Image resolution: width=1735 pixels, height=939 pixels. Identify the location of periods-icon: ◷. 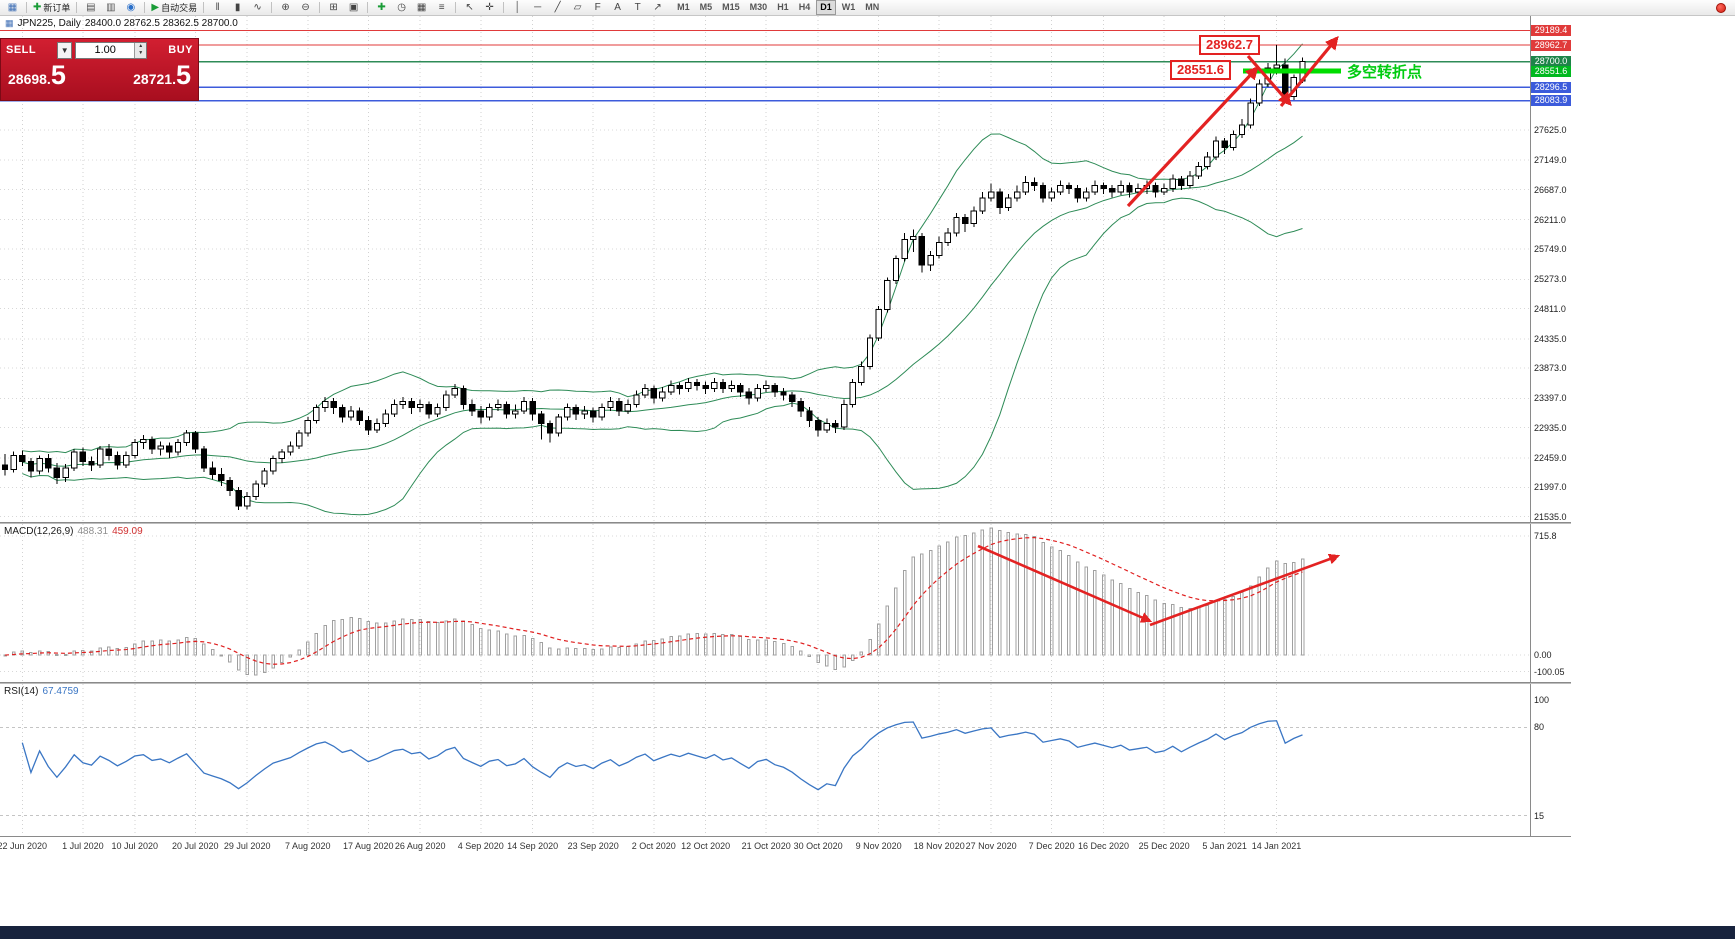
(401, 8).